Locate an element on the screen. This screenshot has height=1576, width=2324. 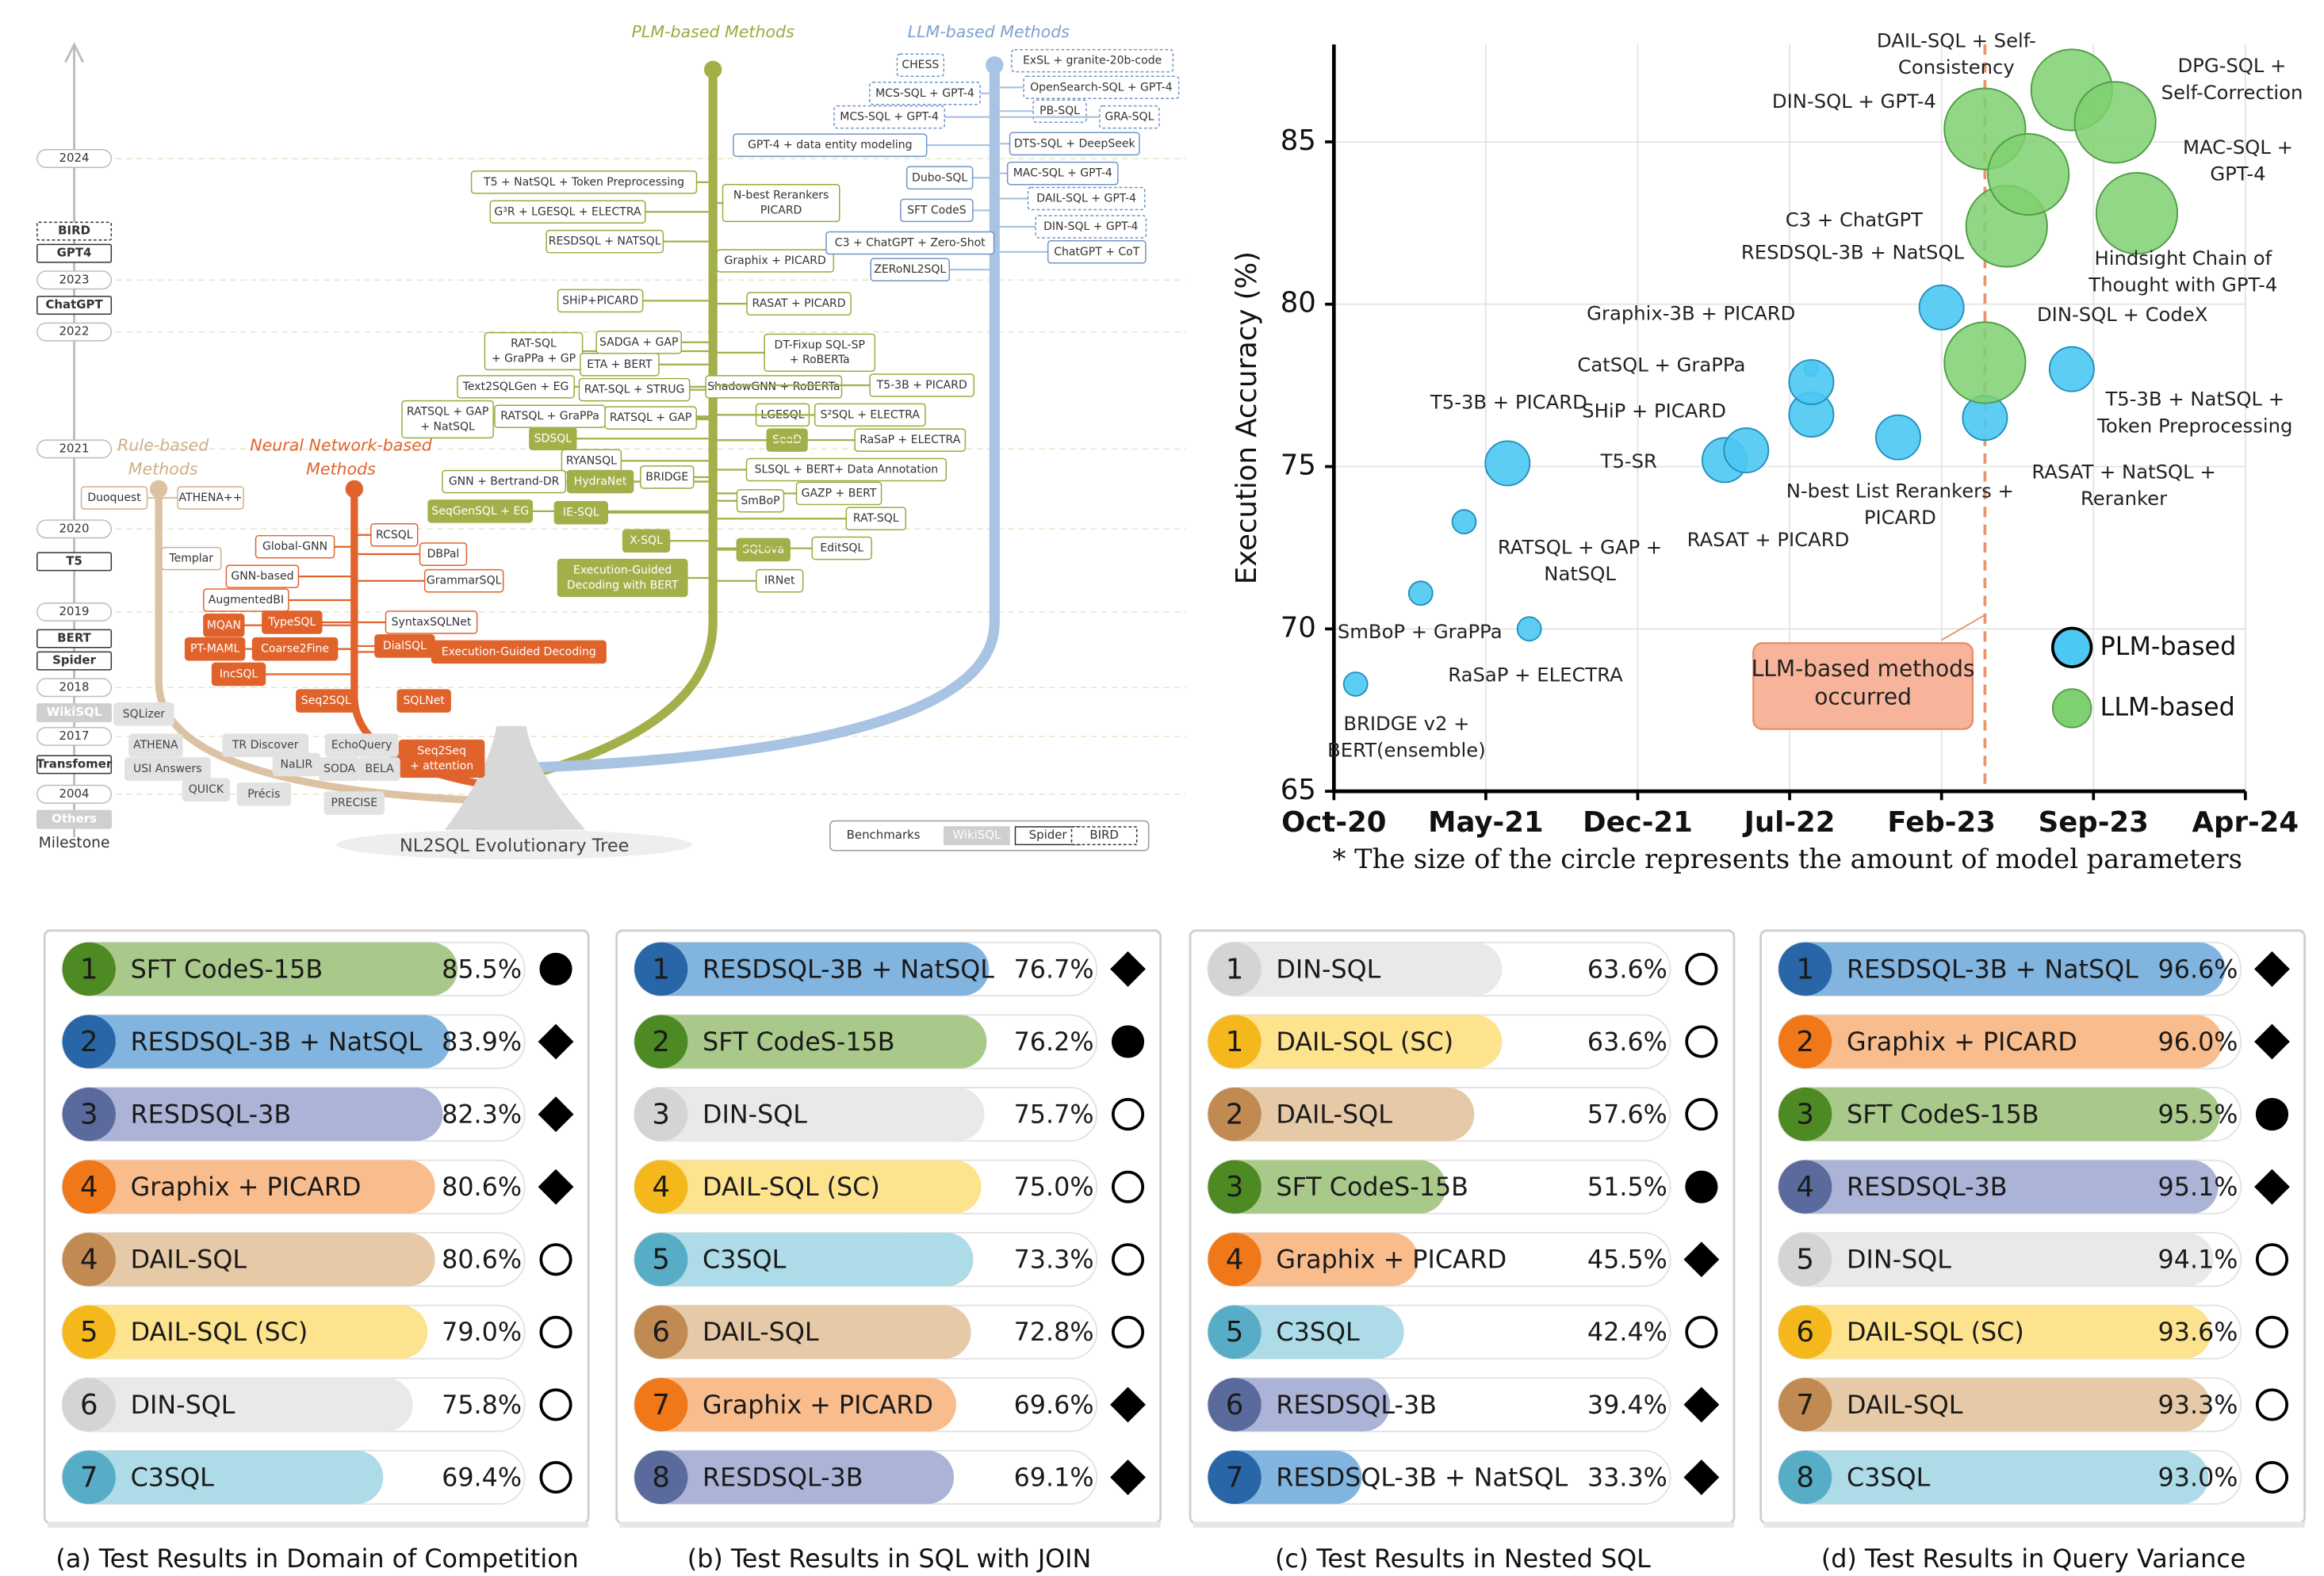
node-label: Execution-Guided Decoding is located at coordinates (519, 651).